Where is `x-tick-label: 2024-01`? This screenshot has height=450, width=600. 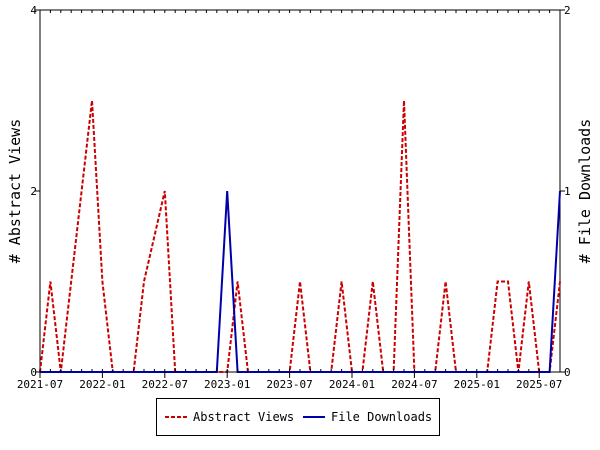 x-tick-label: 2024-01 is located at coordinates (352, 384).